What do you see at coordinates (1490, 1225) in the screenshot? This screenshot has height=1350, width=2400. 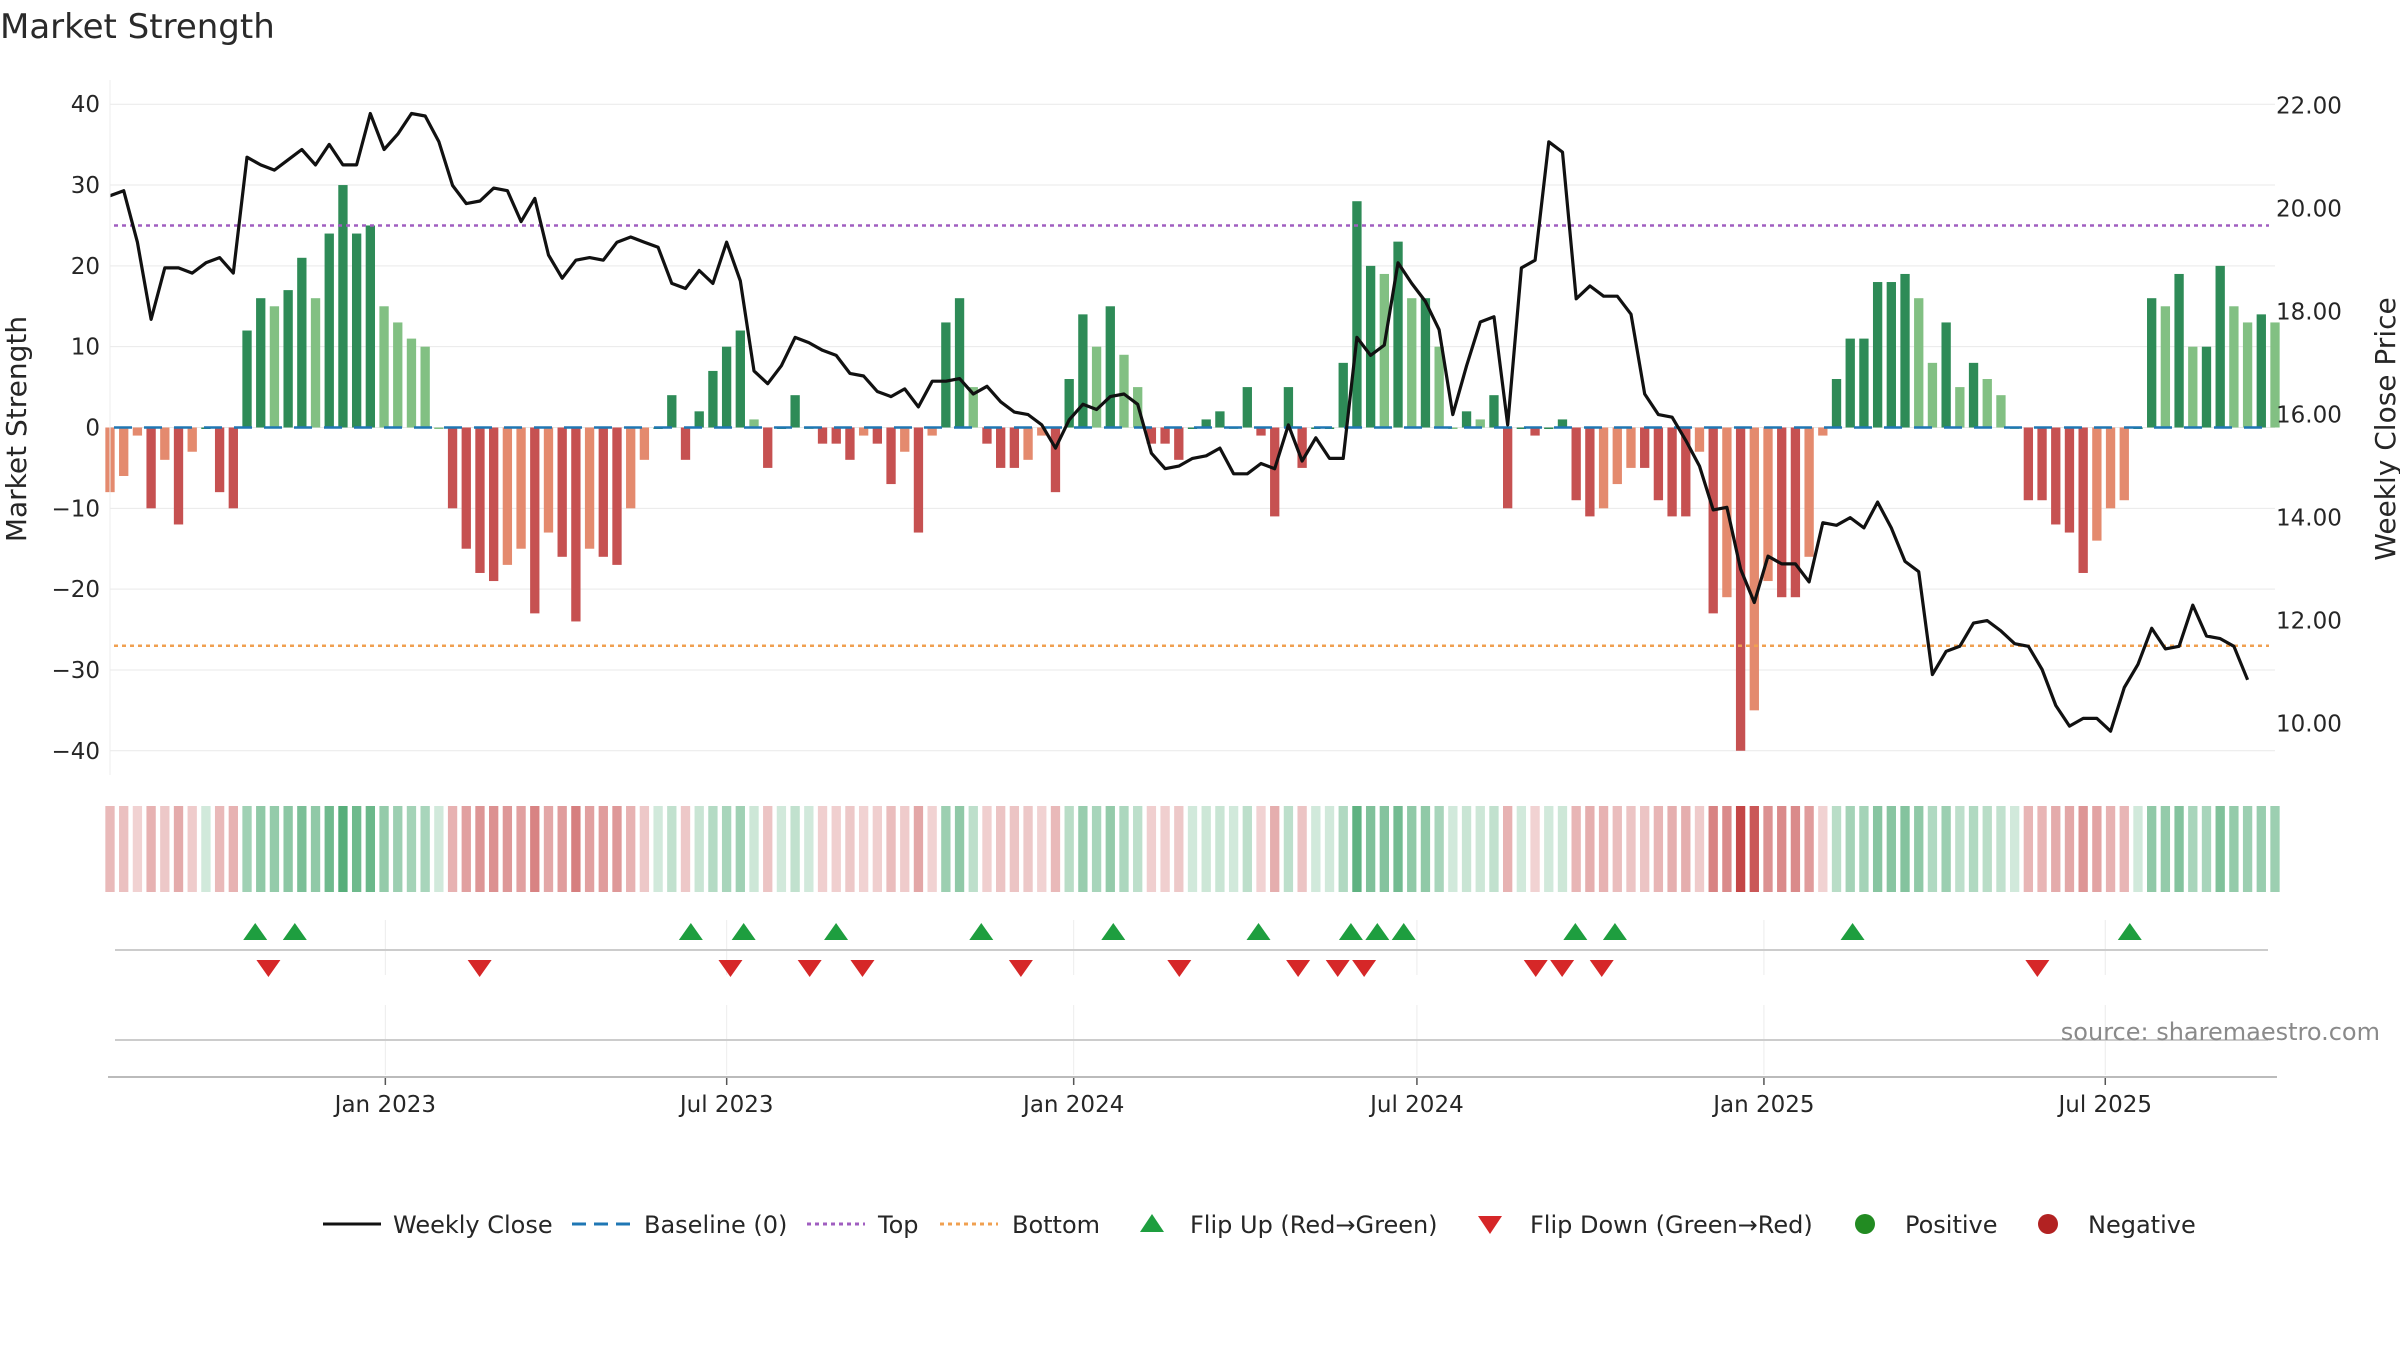 I see `legend-flip-down-icon` at bounding box center [1490, 1225].